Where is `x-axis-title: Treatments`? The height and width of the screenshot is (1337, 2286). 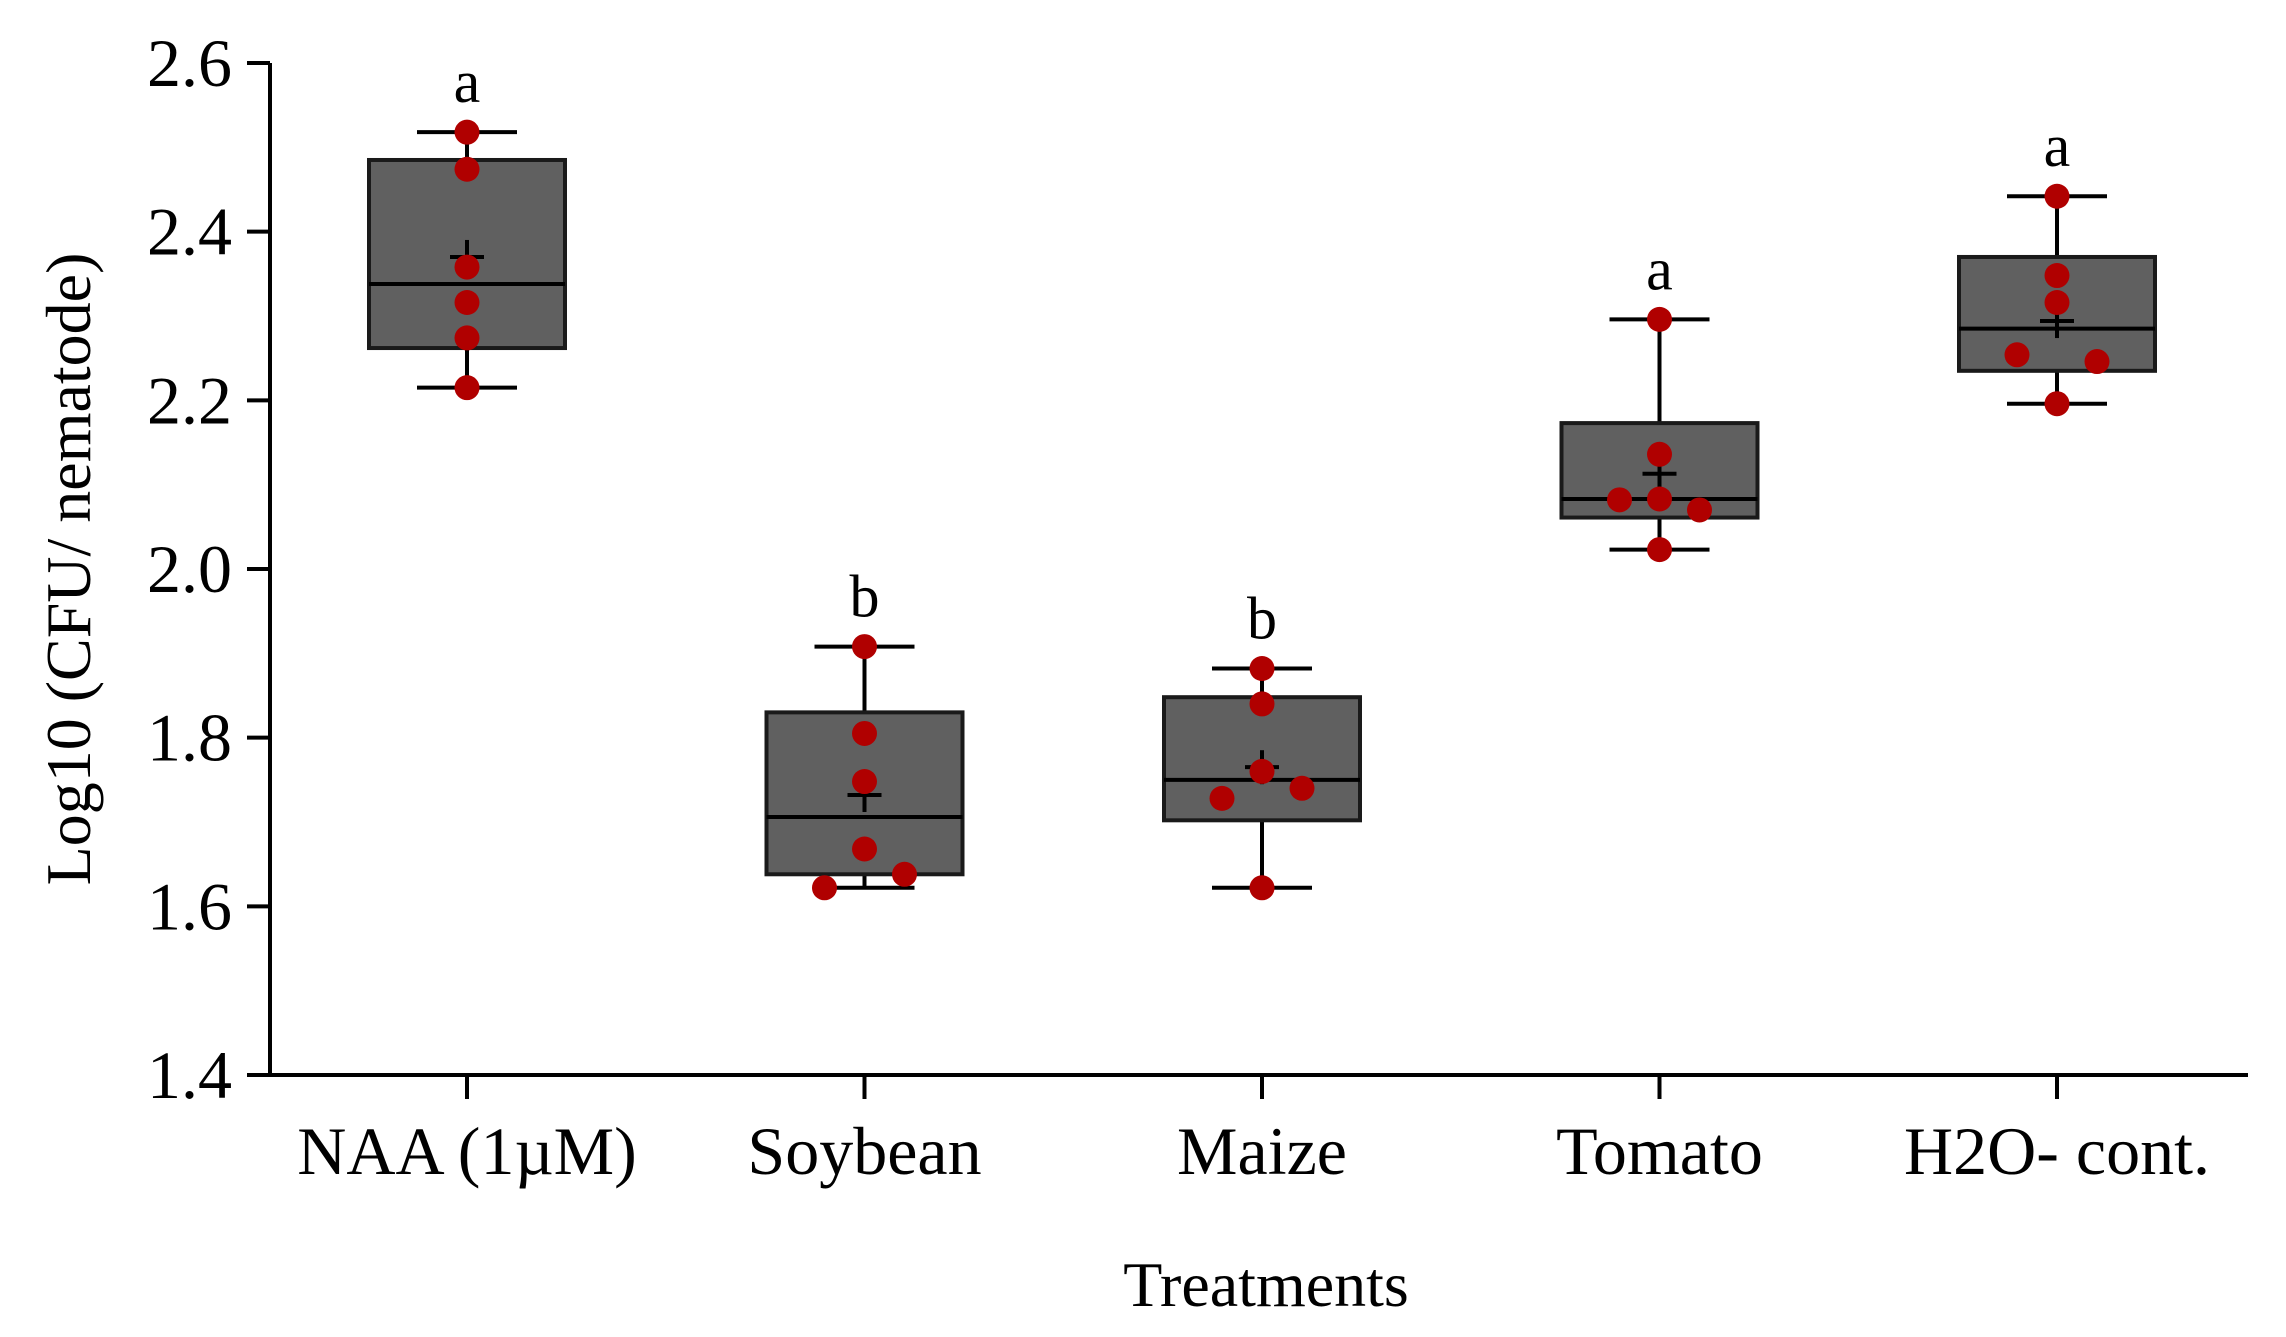
x-axis-title: Treatments is located at coordinates (1266, 1284).